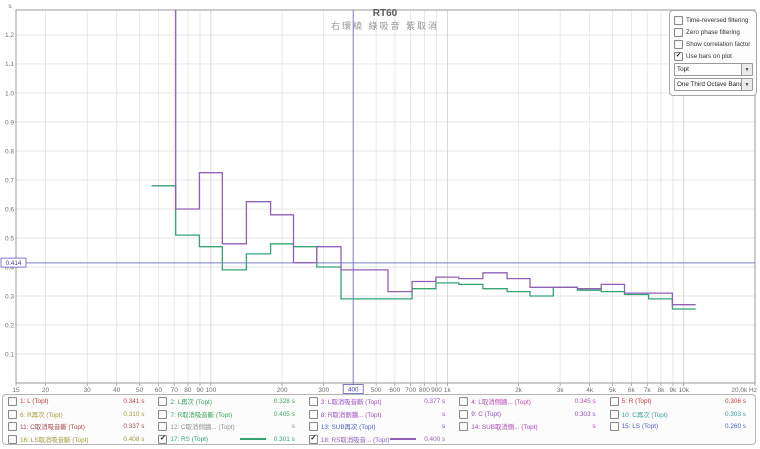  I want to click on control-row-2: Show correlation factor, so click(713, 44).